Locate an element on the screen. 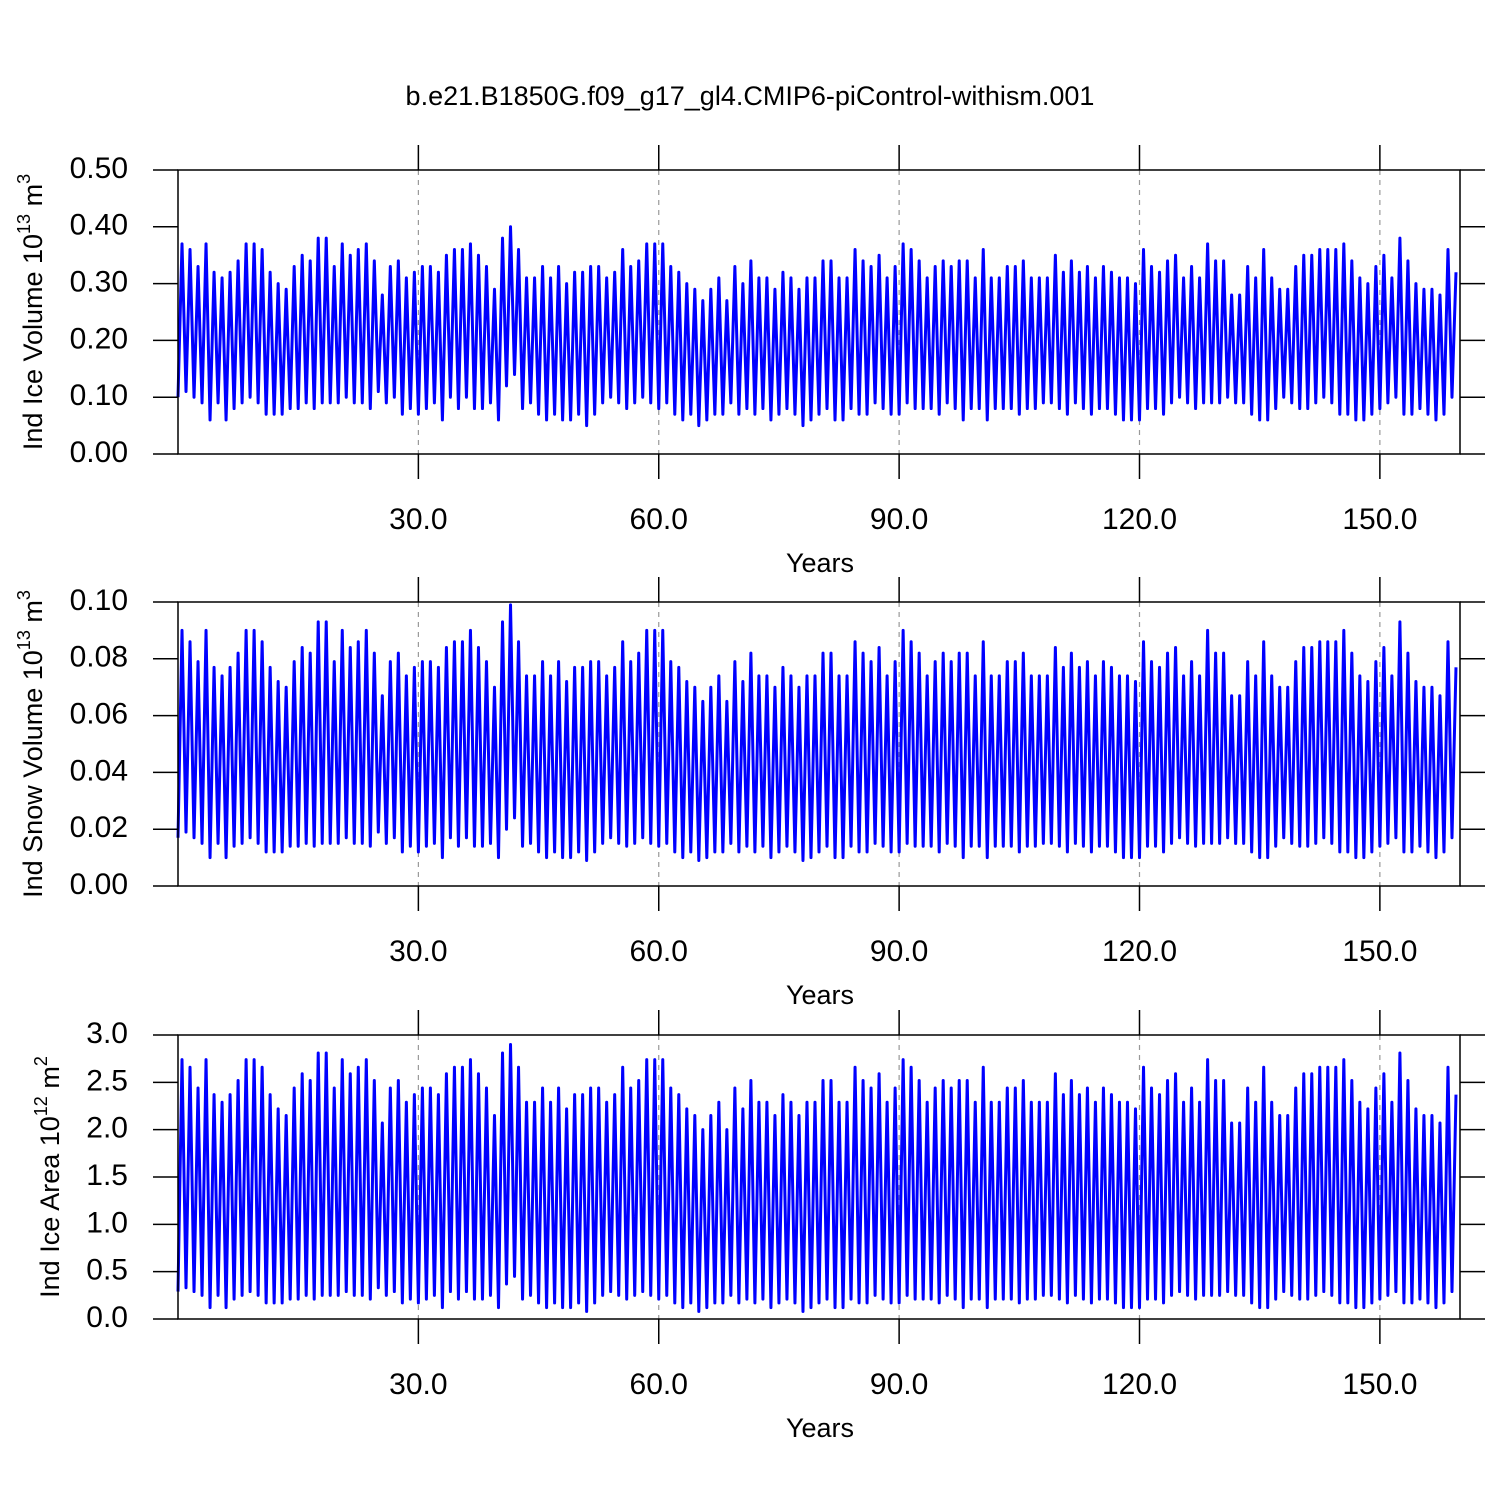 Image resolution: width=1500 pixels, height=1500 pixels. y-tick-label: 0.5 is located at coordinates (107, 1270).